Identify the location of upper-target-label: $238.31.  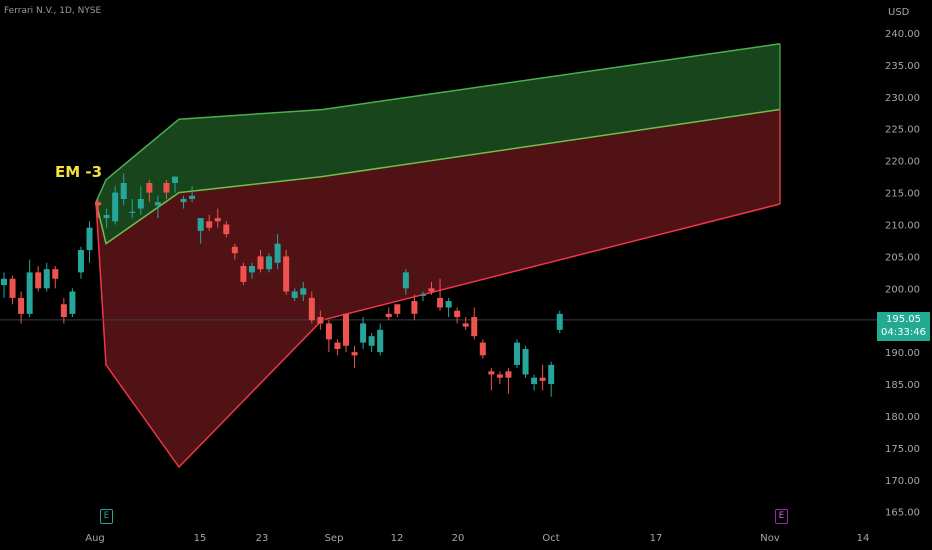
(817, 45).